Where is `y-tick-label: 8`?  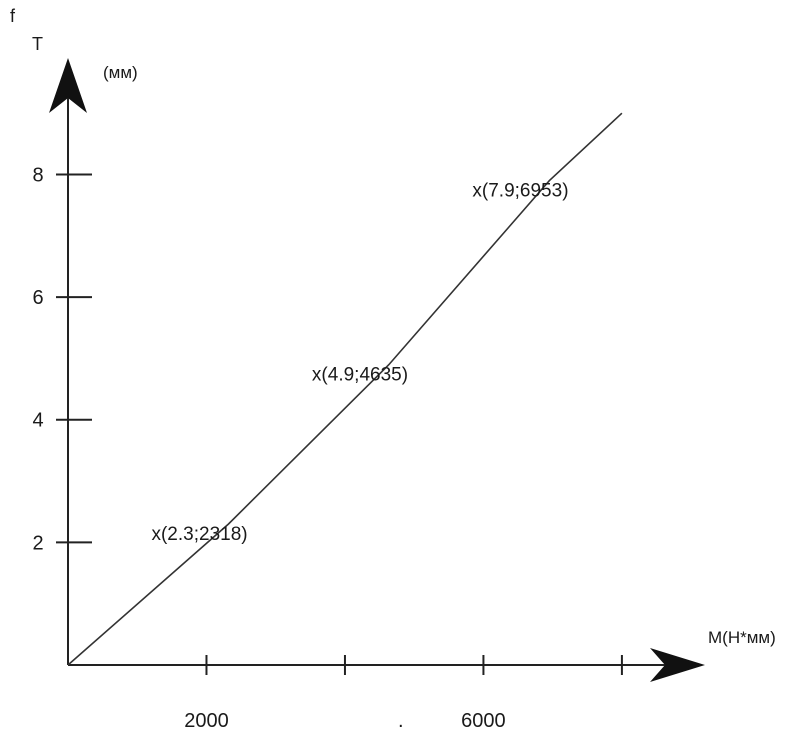 y-tick-label: 8 is located at coordinates (37, 175).